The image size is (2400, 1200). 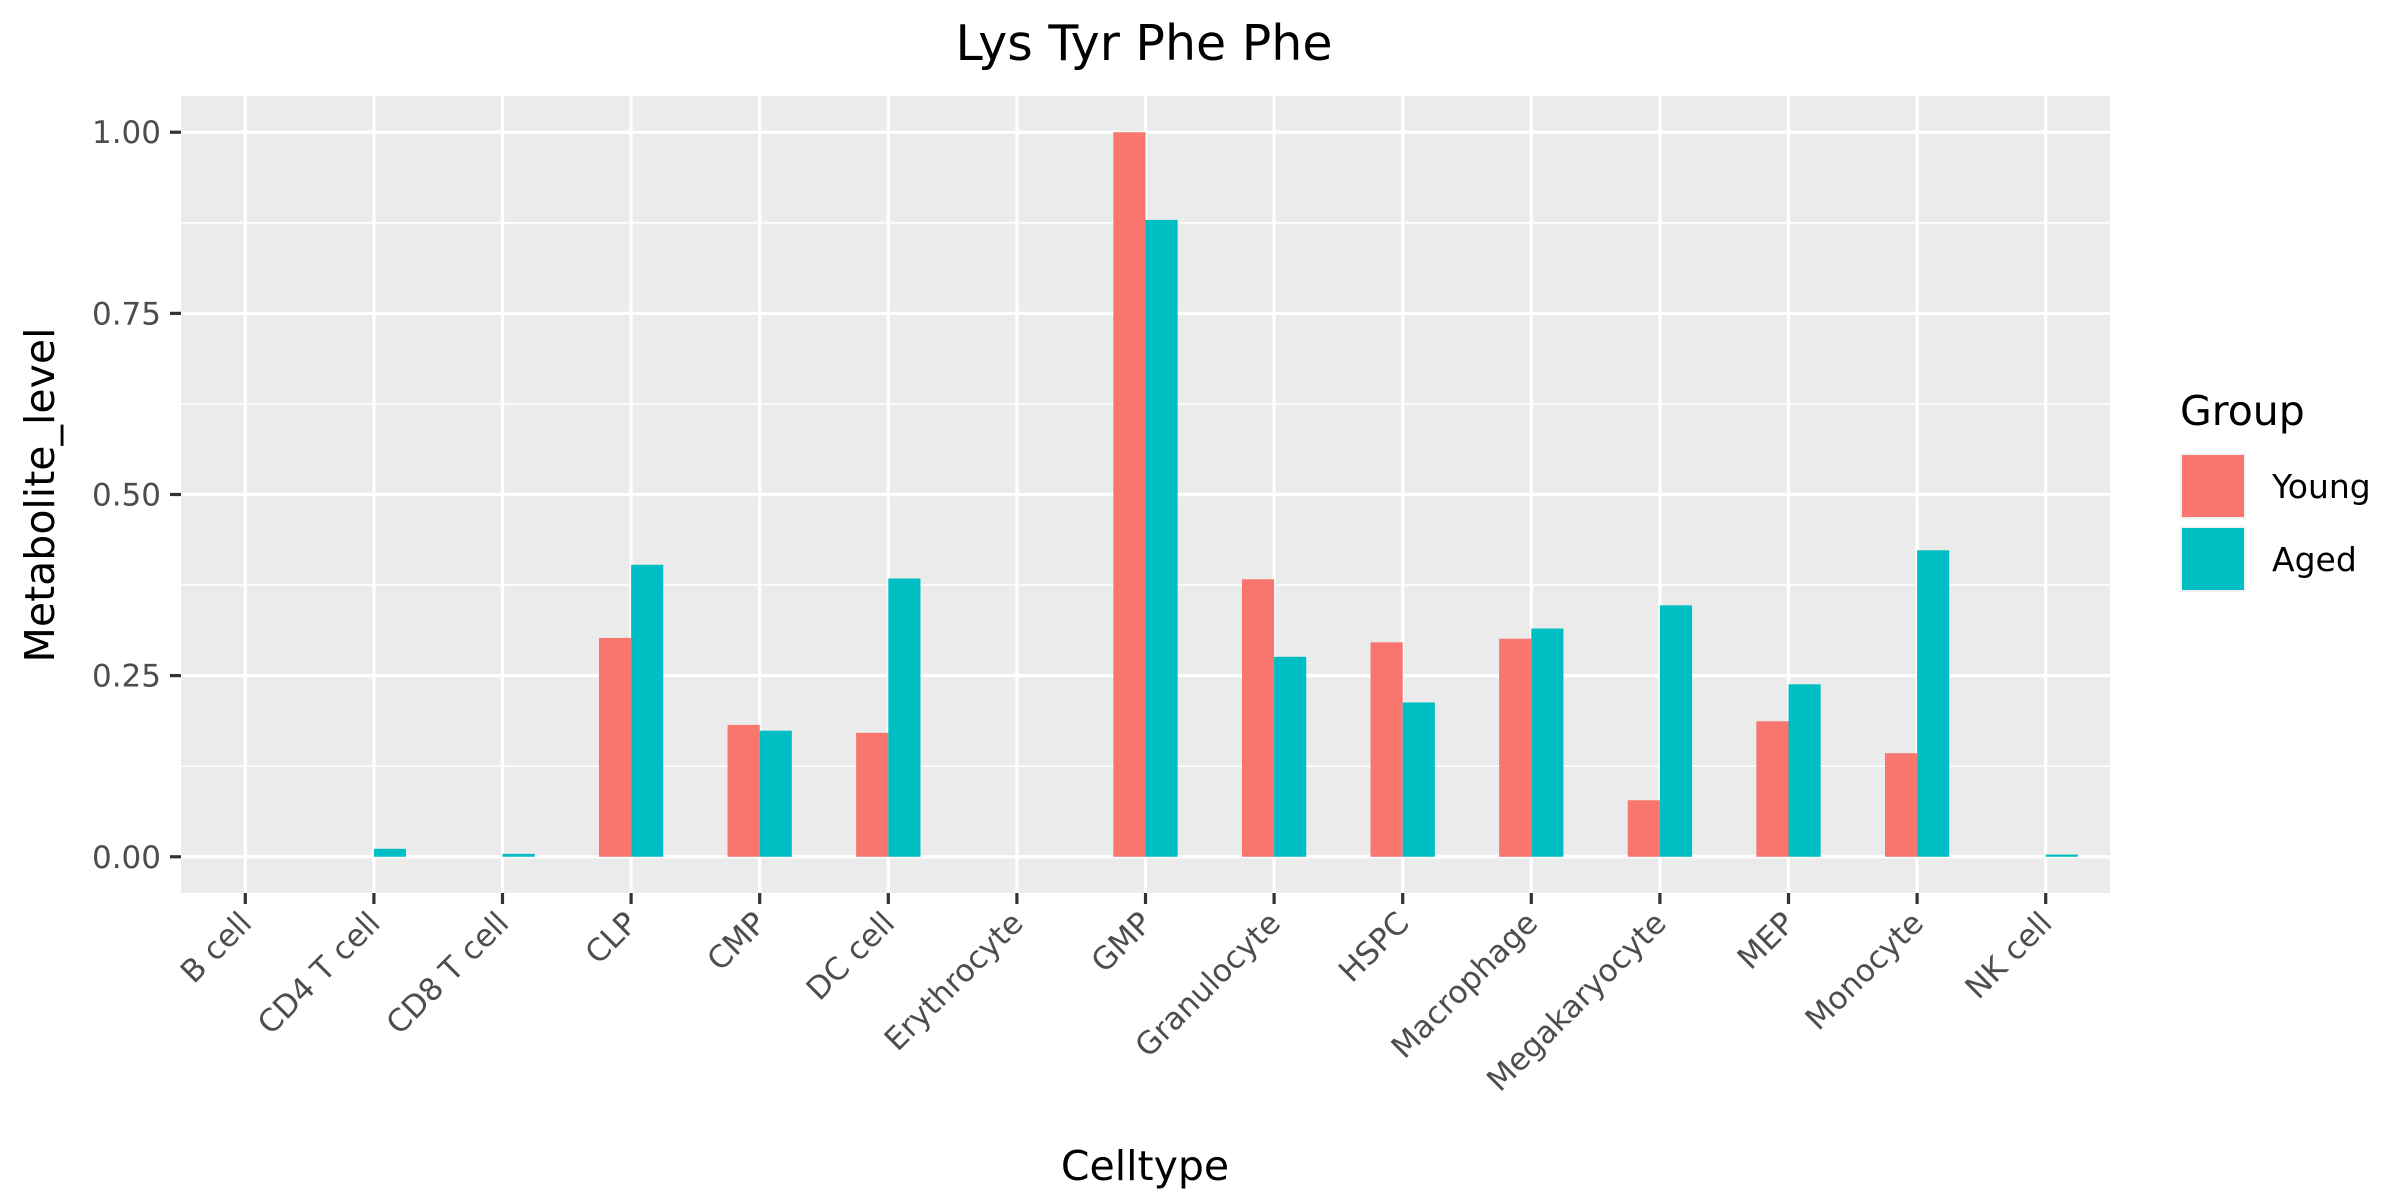 I want to click on x-tick-label: GMP, so click(x=1122, y=942).